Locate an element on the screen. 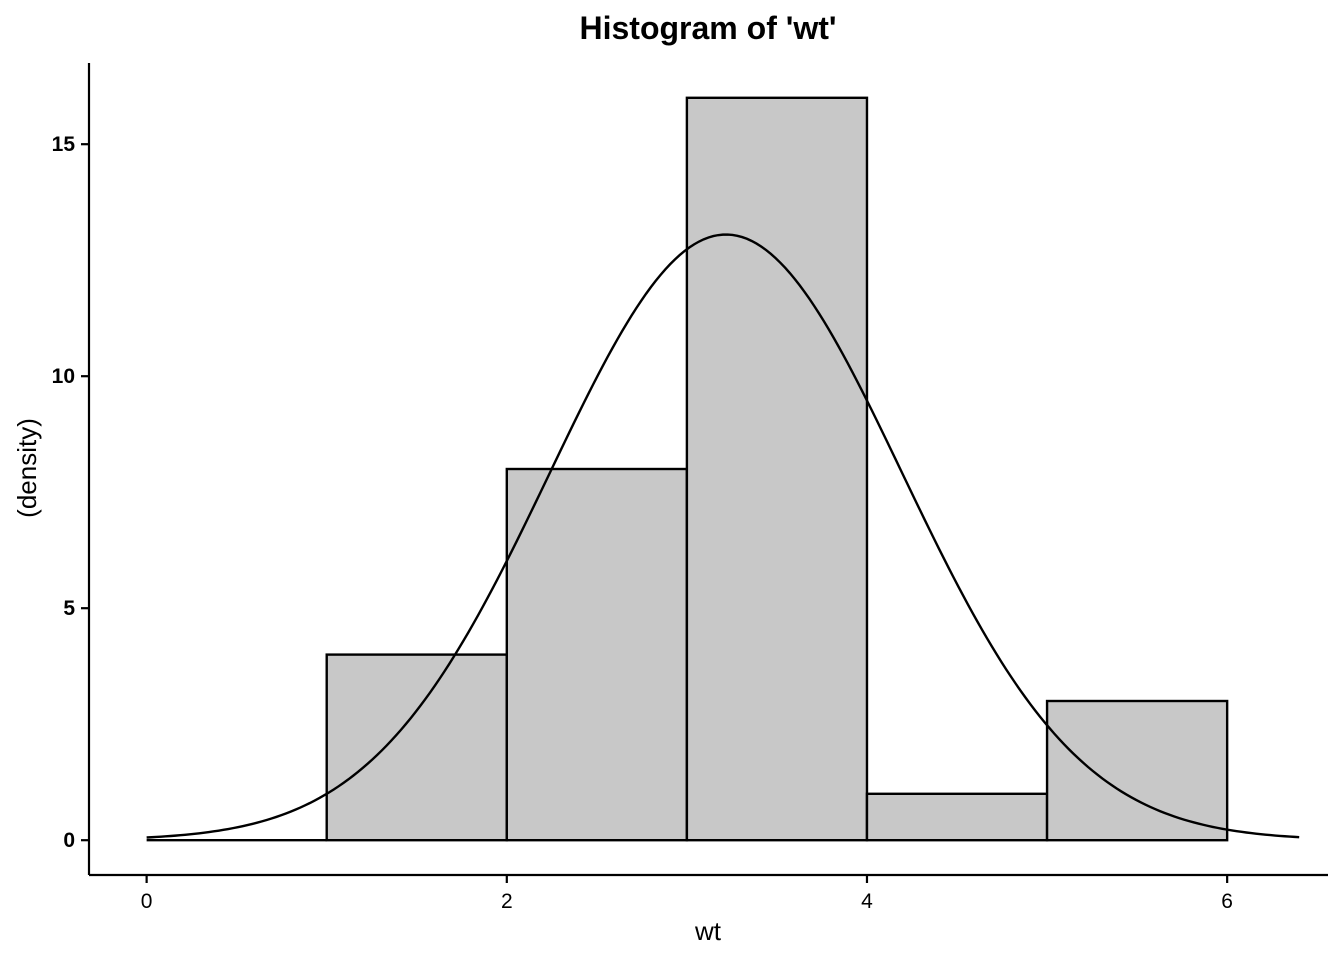  y-axis-ticks: 0 5 10 15 is located at coordinates (70, 492).